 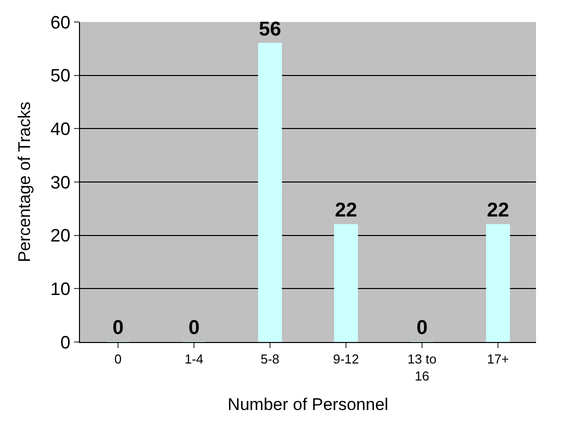 I want to click on y-tick-label: 60, so click(x=60, y=22).